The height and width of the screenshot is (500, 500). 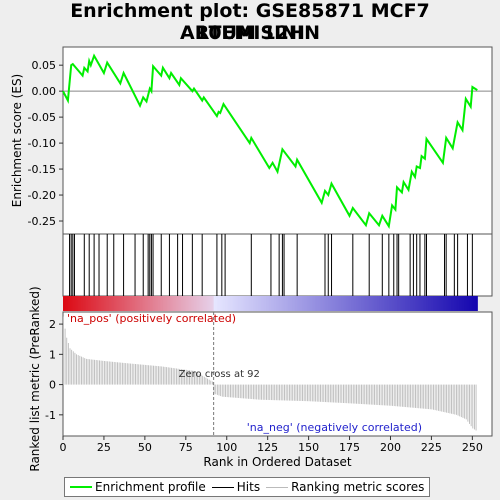 I want to click on es-ytick-label: -0.20, so click(x=42, y=195).